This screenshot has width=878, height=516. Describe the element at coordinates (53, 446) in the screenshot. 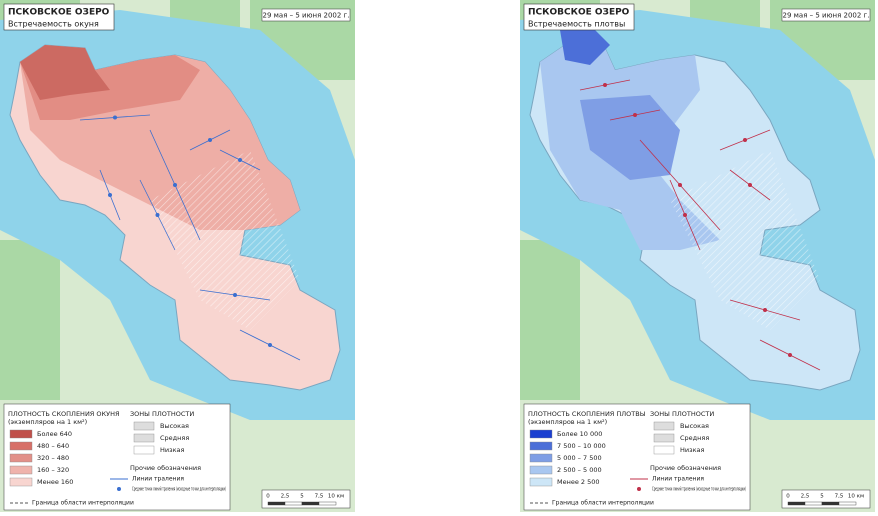

I see `legend-class: 480 – 640` at that location.